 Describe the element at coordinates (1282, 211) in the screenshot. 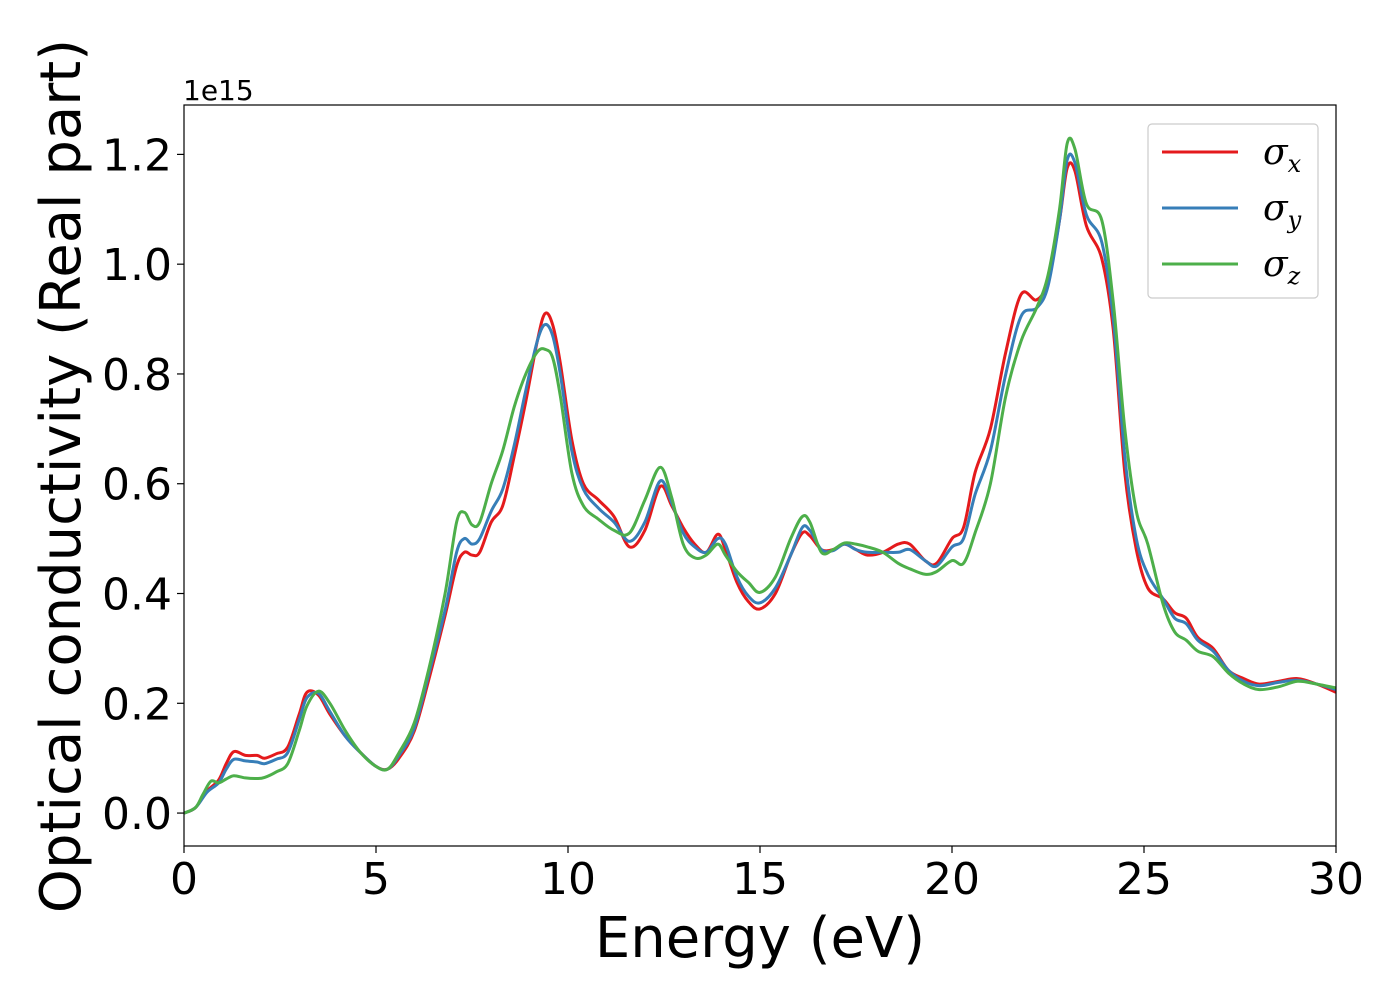

I see `legend-label-y: σy` at that location.